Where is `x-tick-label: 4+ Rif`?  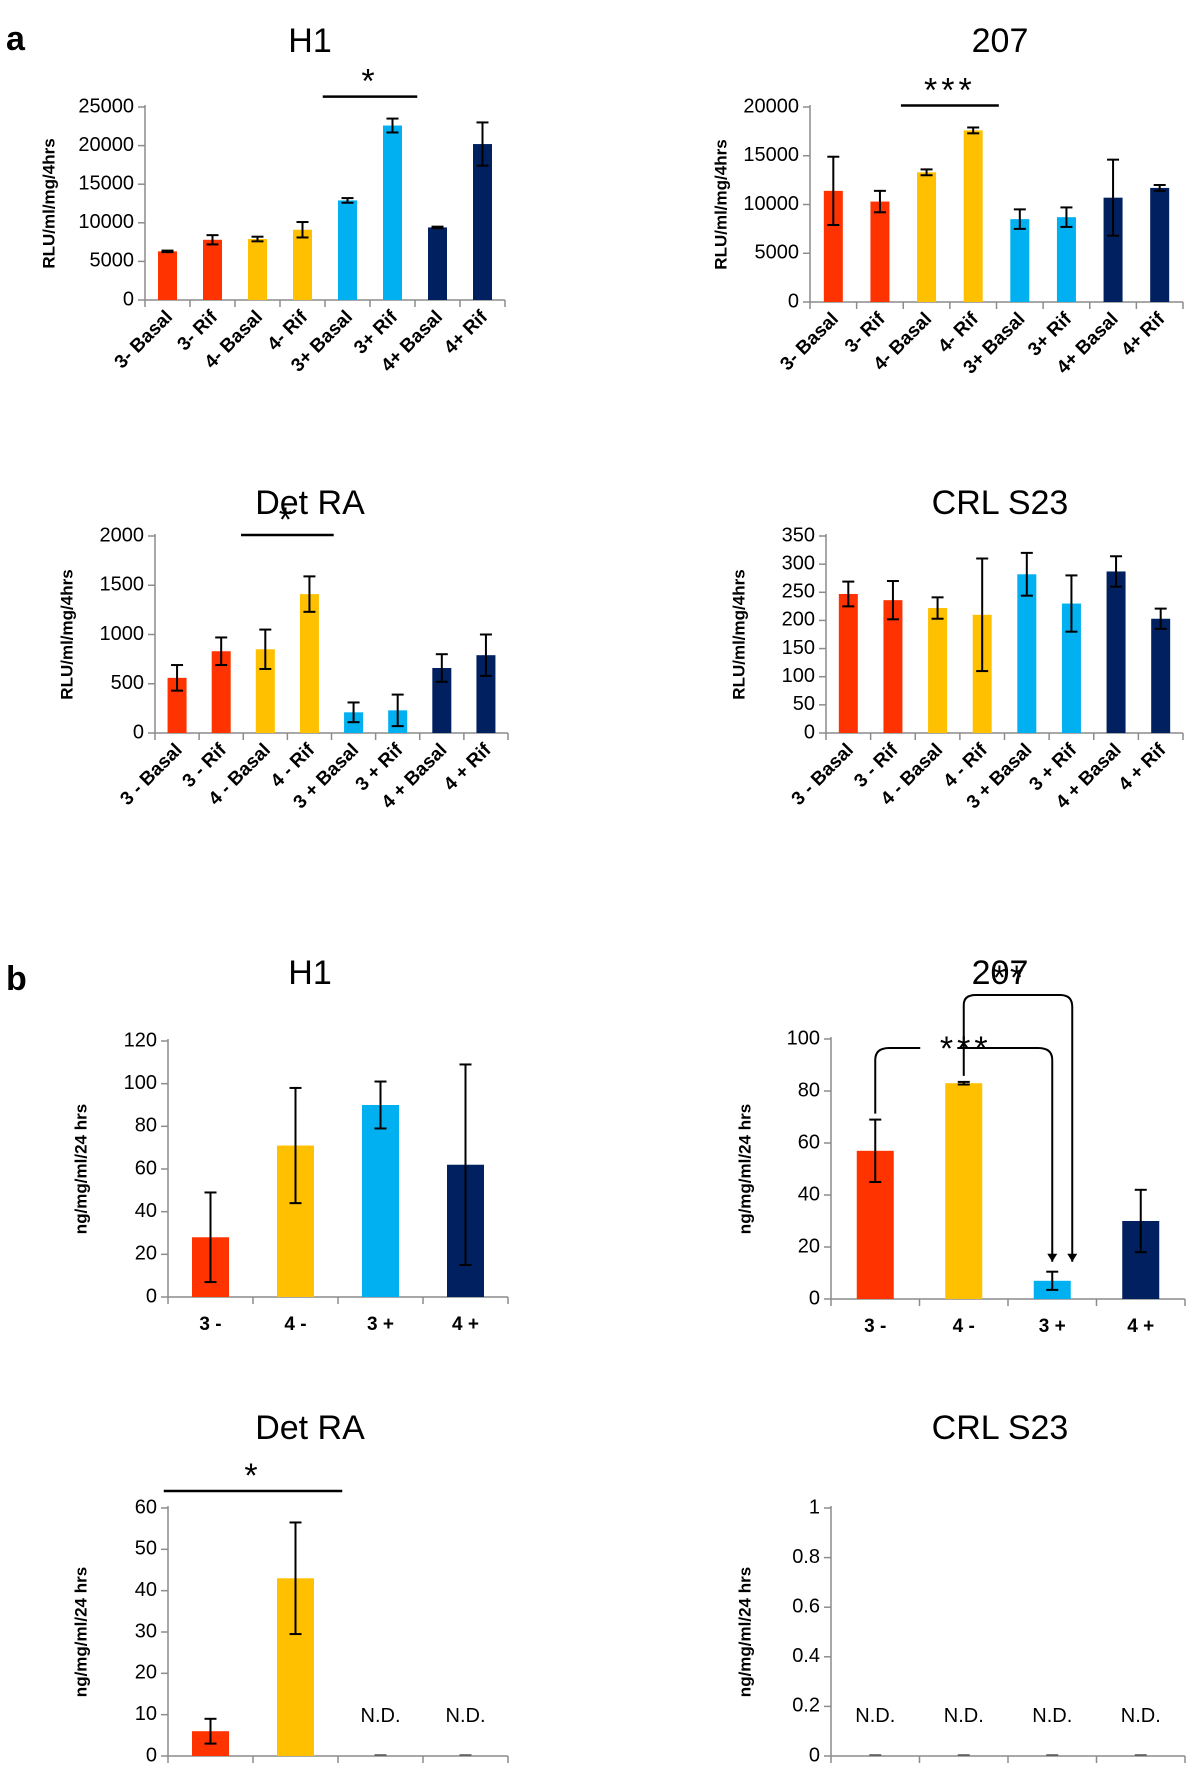 x-tick-label: 4+ Rif is located at coordinates (466, 332).